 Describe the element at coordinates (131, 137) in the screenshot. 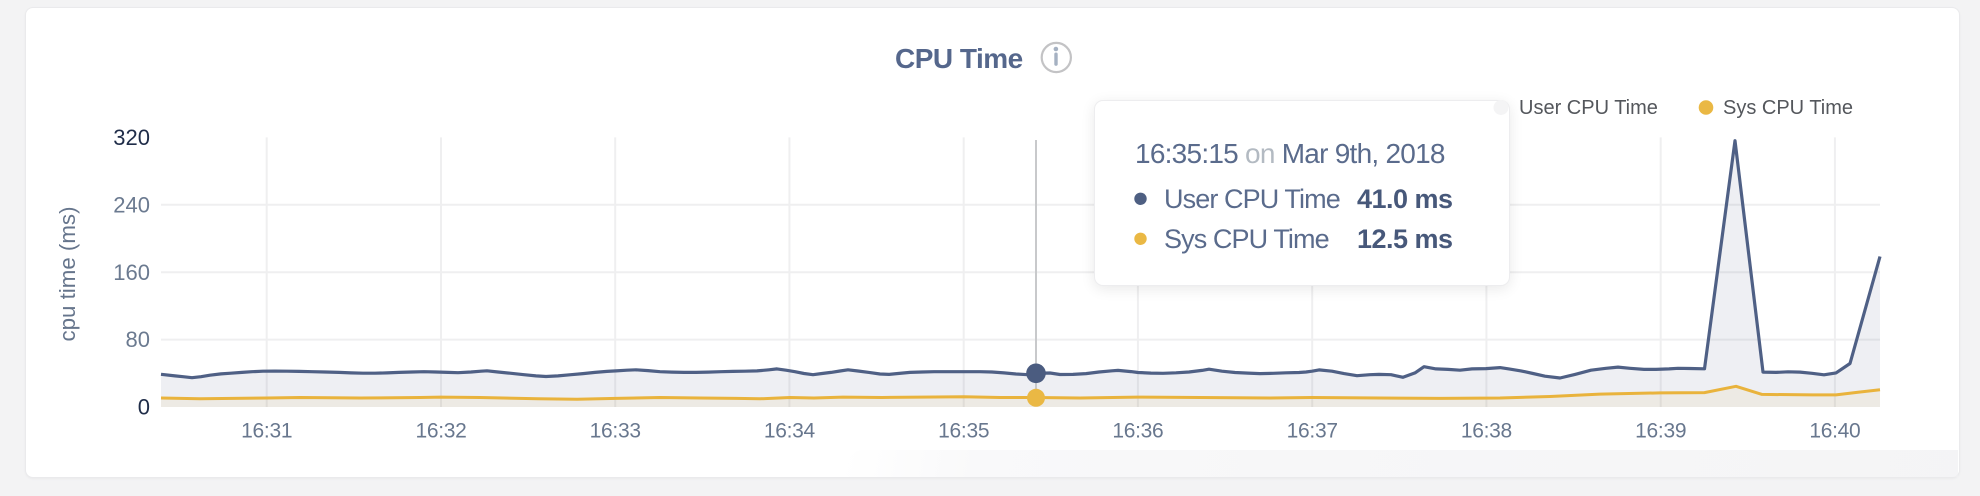

I see `svg-text: 320` at that location.